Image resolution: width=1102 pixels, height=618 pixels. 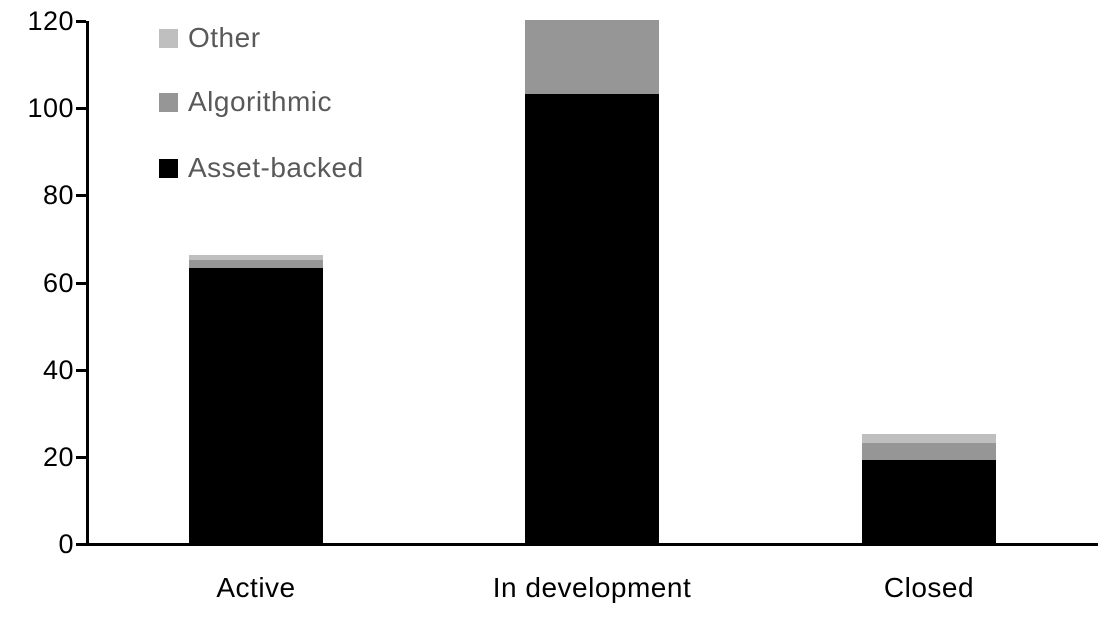 What do you see at coordinates (58, 457) in the screenshot?
I see `y-tick-label: 20` at bounding box center [58, 457].